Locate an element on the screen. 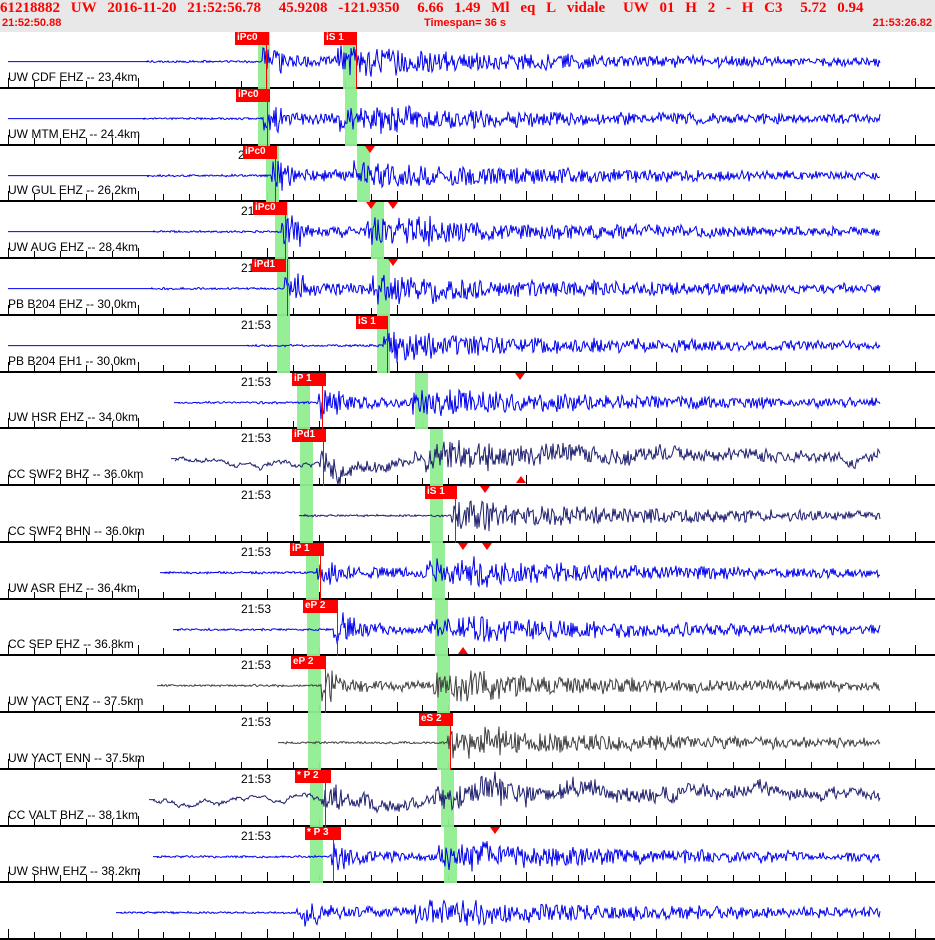  trace-row: 21:53 * P 3 UW SHW EHZ -- 38.2km is located at coordinates (467, 855).